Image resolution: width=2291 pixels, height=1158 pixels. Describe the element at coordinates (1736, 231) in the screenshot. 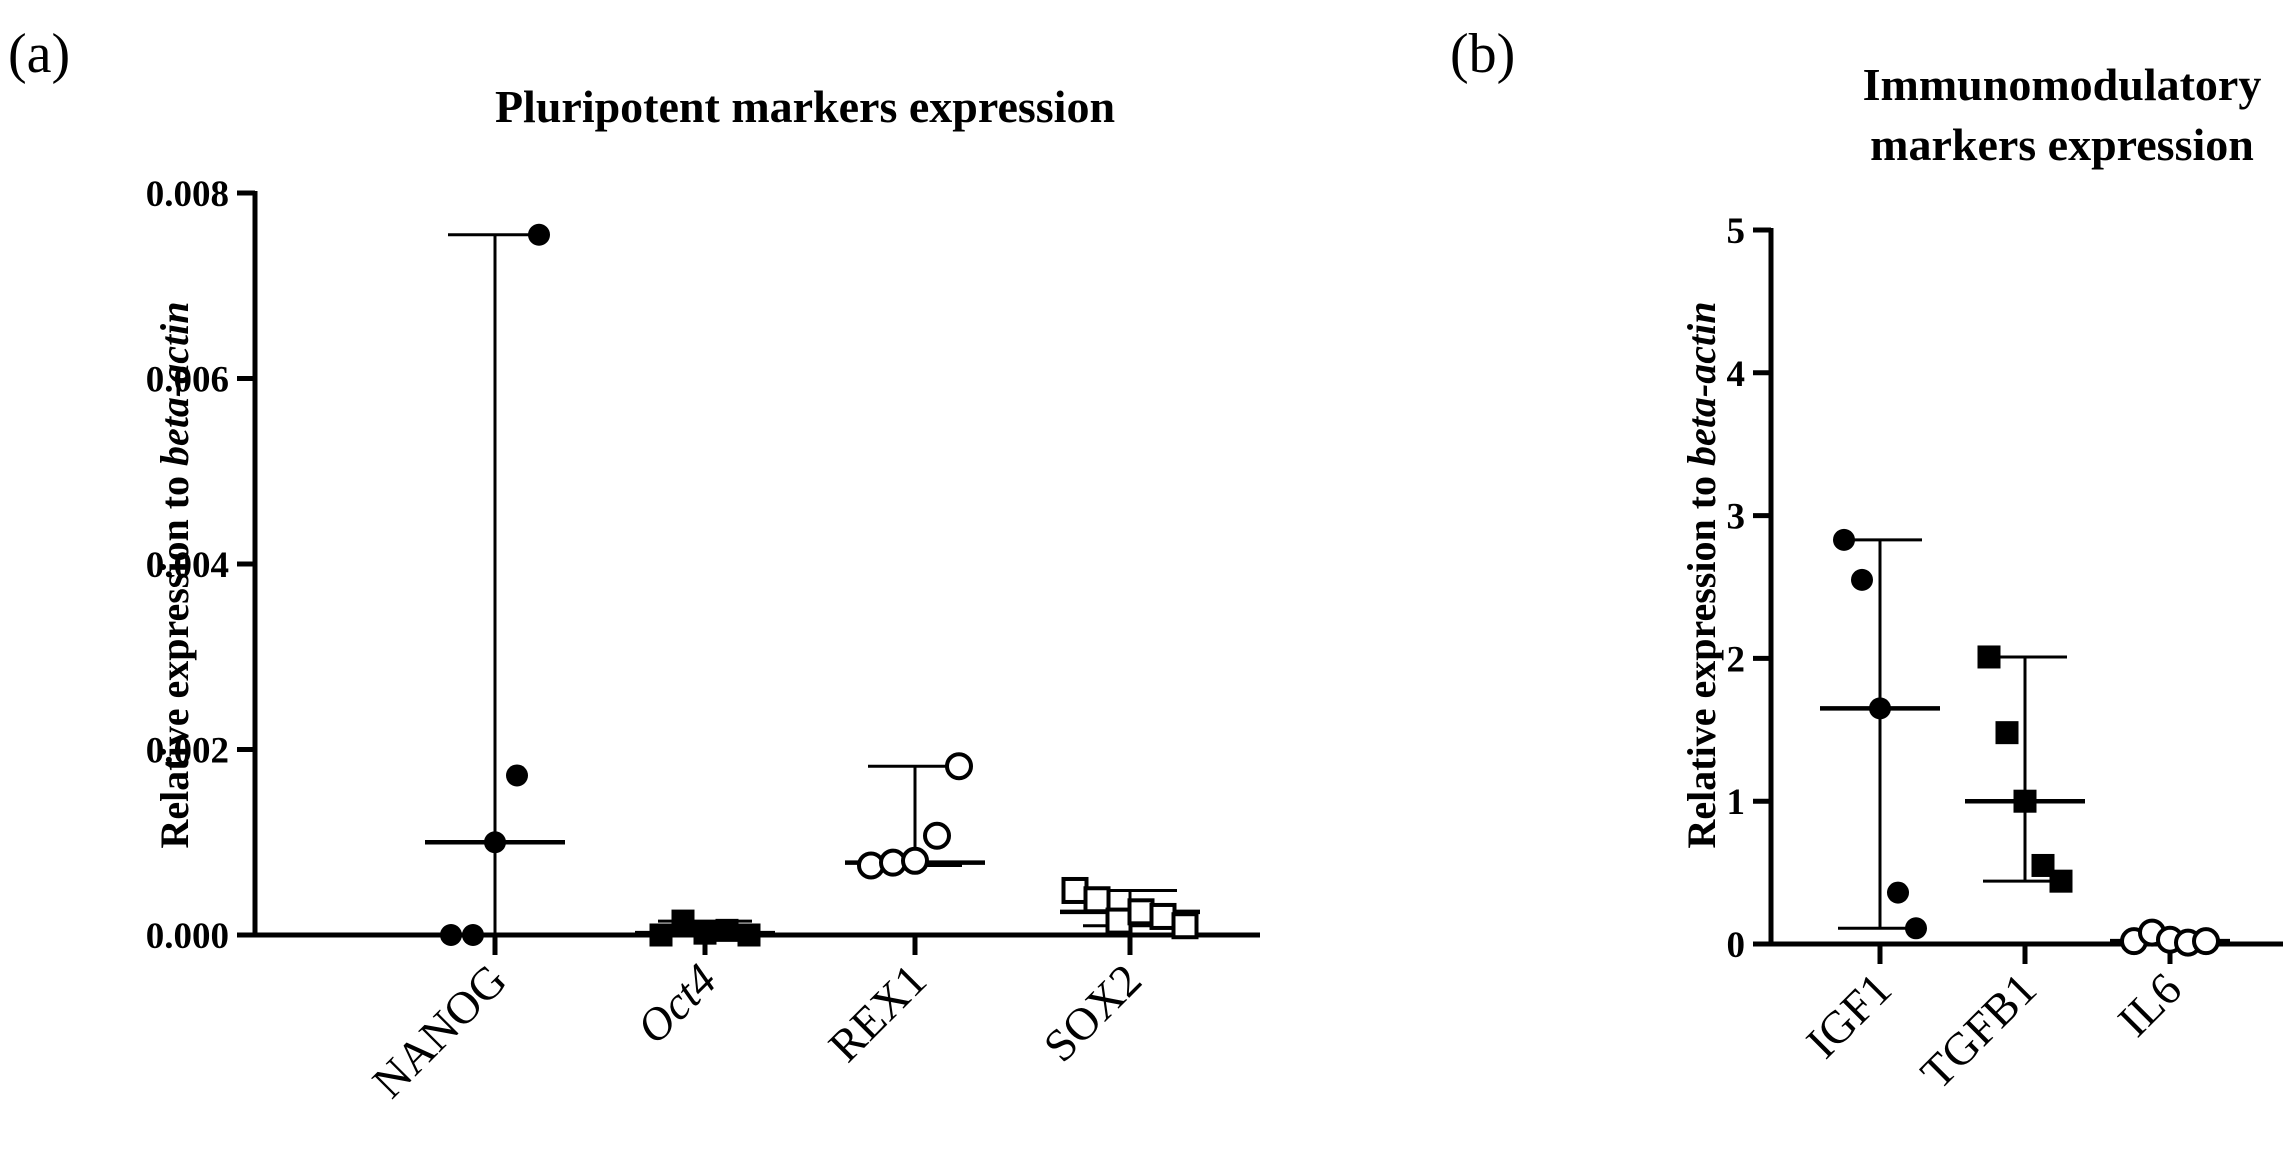

I see `panel-b-ytick-label: 5` at that location.